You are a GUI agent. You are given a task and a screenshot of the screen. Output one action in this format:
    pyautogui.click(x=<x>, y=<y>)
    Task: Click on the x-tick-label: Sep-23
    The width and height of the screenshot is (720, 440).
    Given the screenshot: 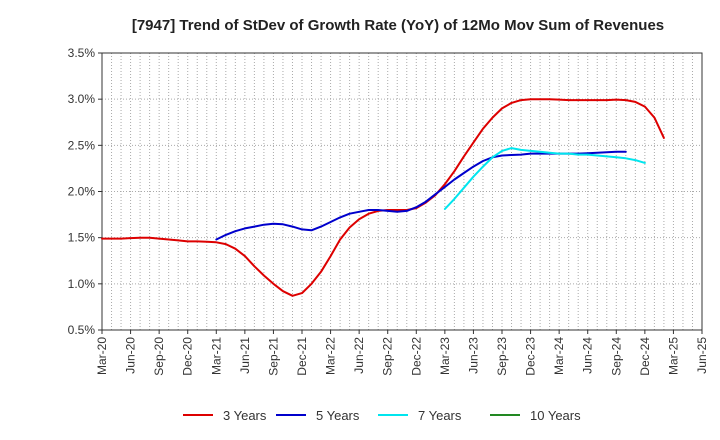 What is the action you would take?
    pyautogui.click(x=502, y=356)
    